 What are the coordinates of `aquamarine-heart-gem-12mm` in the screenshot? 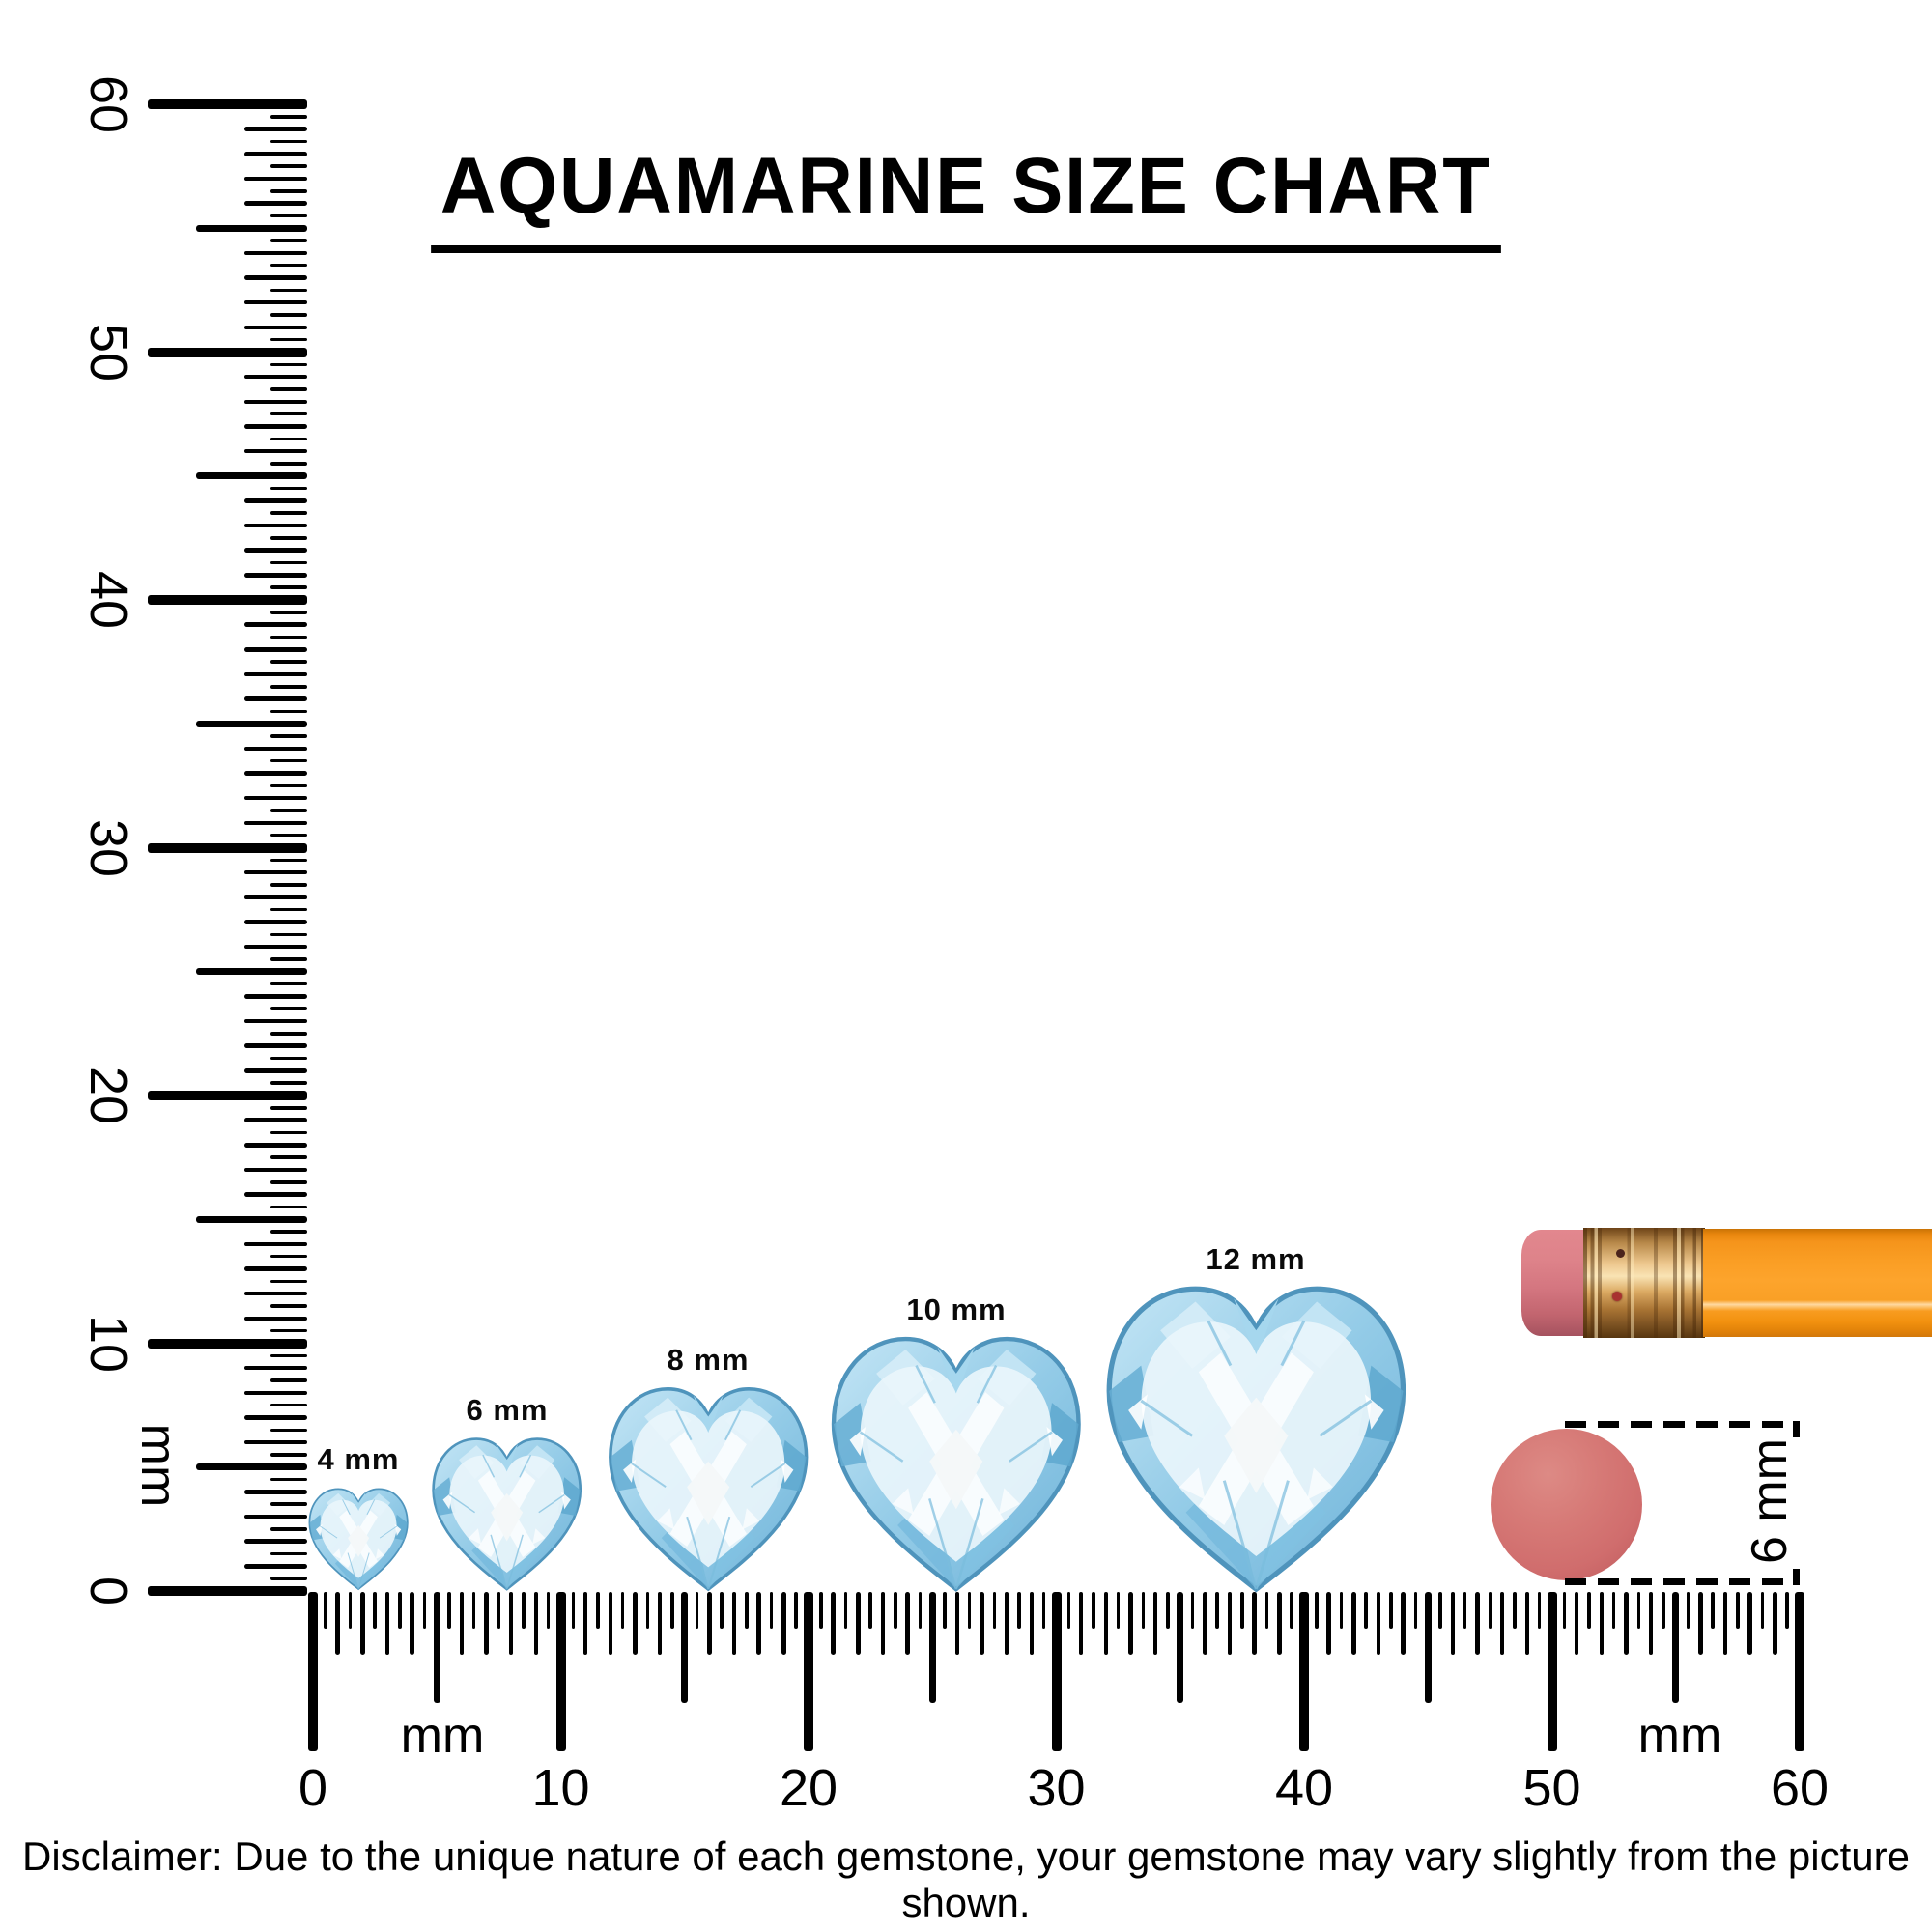 It's located at (1256, 1436).